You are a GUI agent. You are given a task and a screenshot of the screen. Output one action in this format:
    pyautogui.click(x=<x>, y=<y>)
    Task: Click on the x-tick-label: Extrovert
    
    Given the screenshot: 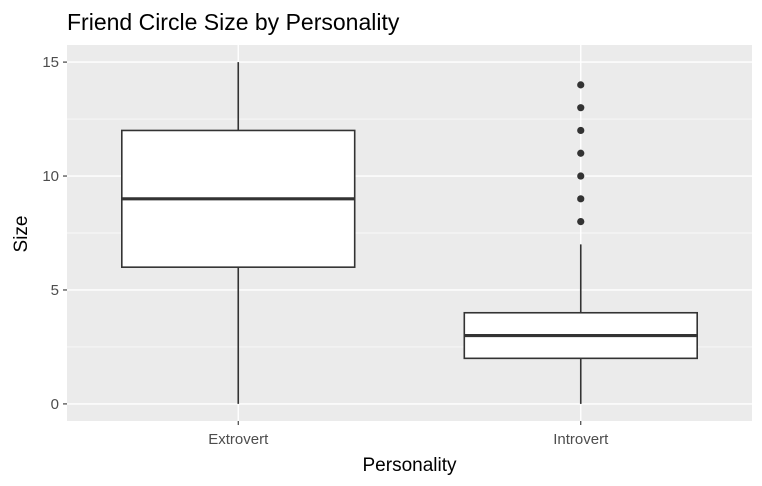 What is the action you would take?
    pyautogui.click(x=238, y=439)
    